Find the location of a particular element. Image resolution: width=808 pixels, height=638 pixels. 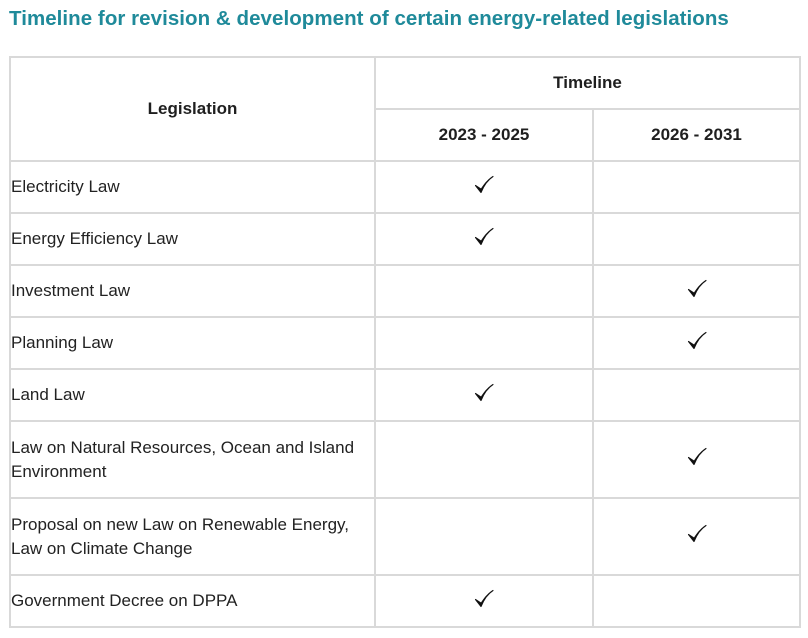

header-row-periods: 2023 - 2025 2026 - 2031 is located at coordinates (405, 135).